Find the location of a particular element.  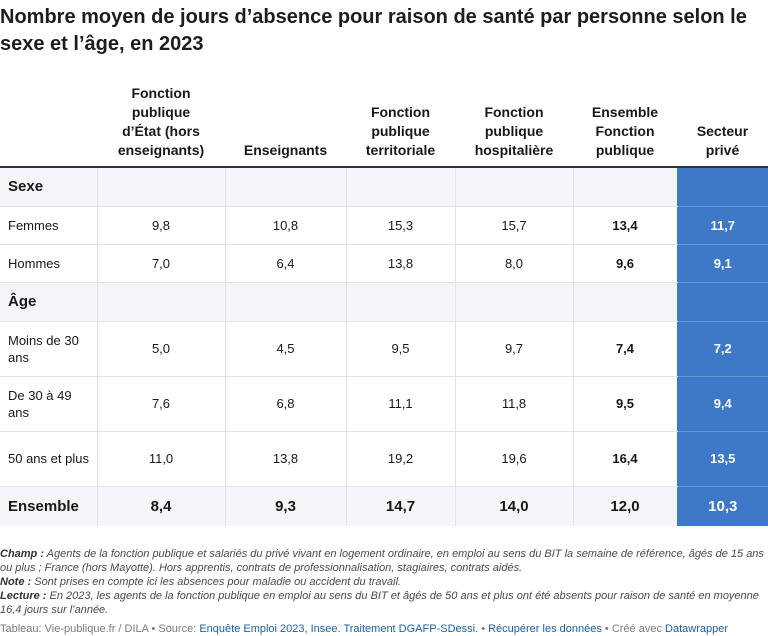

table-cell: 9,7 is located at coordinates (513, 349).